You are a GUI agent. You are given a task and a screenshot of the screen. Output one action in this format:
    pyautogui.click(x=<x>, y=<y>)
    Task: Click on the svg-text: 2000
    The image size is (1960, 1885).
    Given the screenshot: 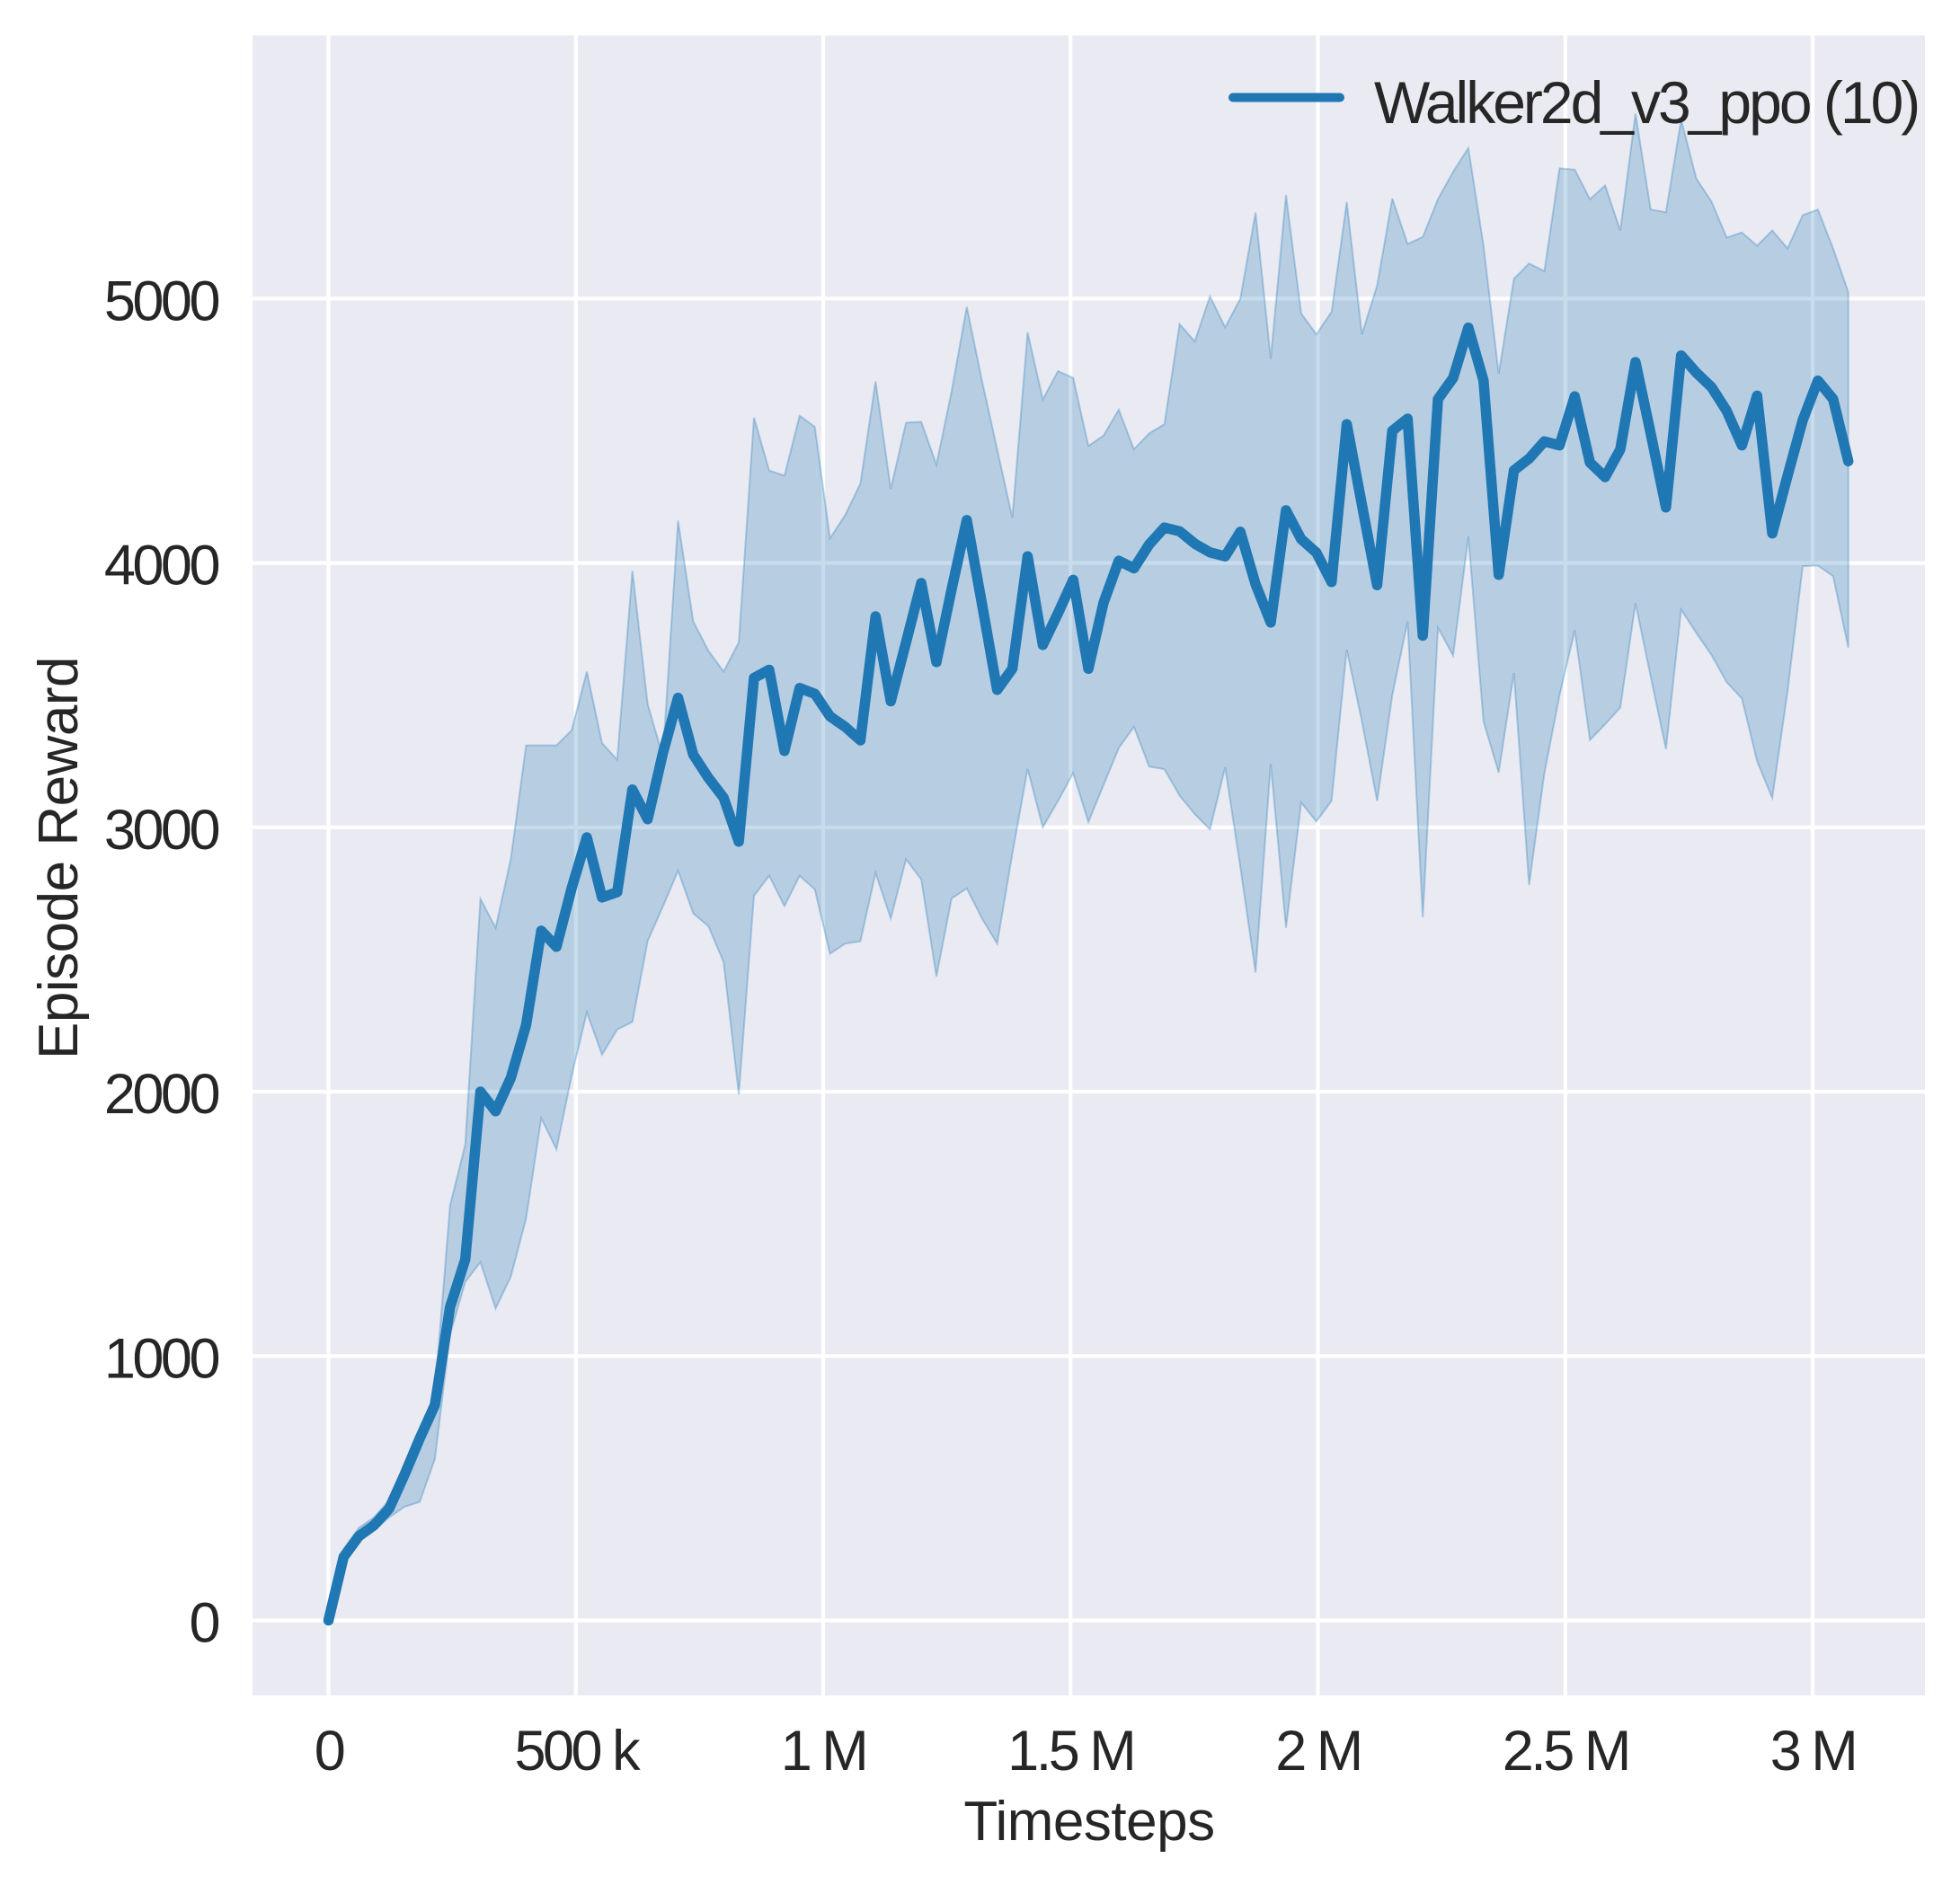 What is the action you would take?
    pyautogui.click(x=161, y=1094)
    